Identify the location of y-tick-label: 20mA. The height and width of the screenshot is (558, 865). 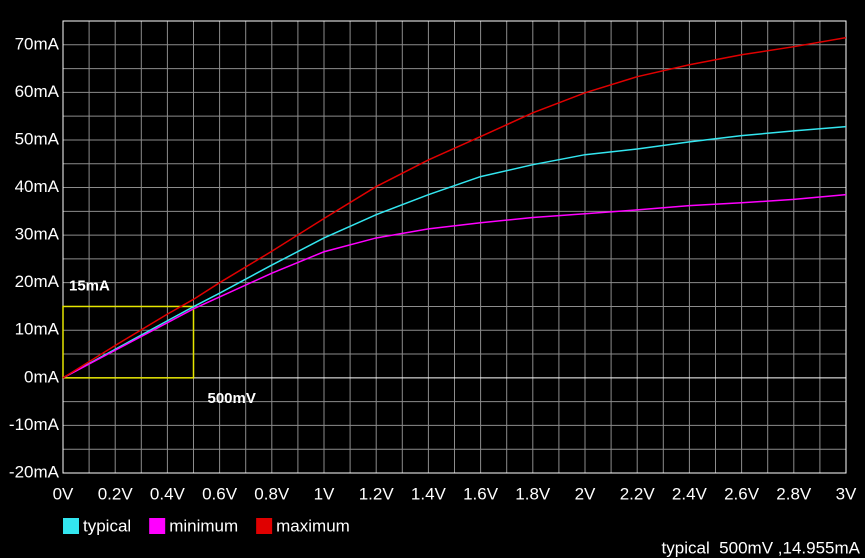
(37, 281).